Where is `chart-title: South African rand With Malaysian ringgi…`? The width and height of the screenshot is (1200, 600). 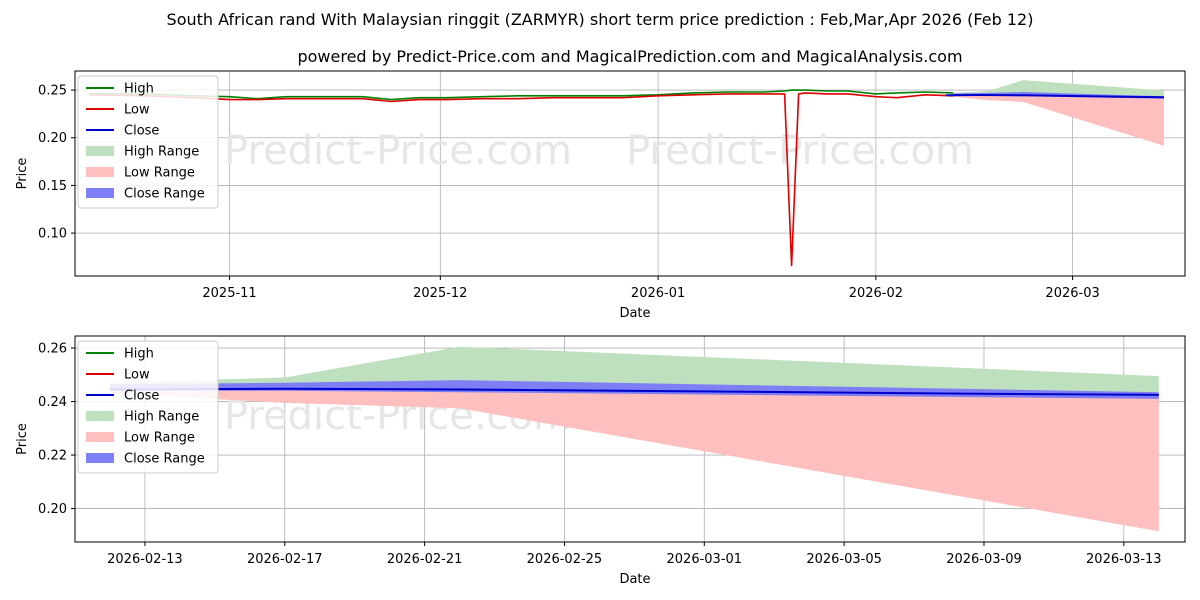
chart-title: South African rand With Malaysian ringgi… is located at coordinates (600, 19).